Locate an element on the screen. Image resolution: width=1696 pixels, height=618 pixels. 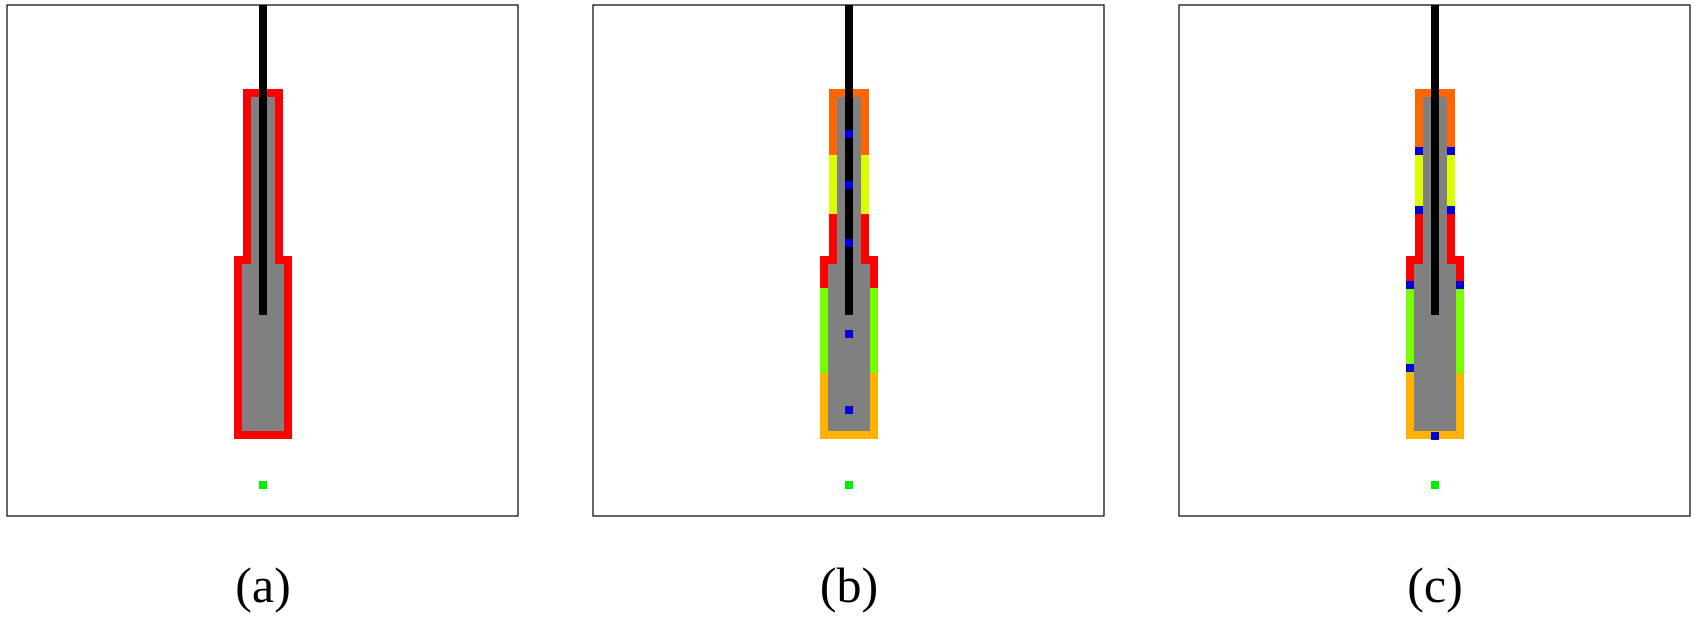
panel-caption: (c) is located at coordinates (1435, 585).